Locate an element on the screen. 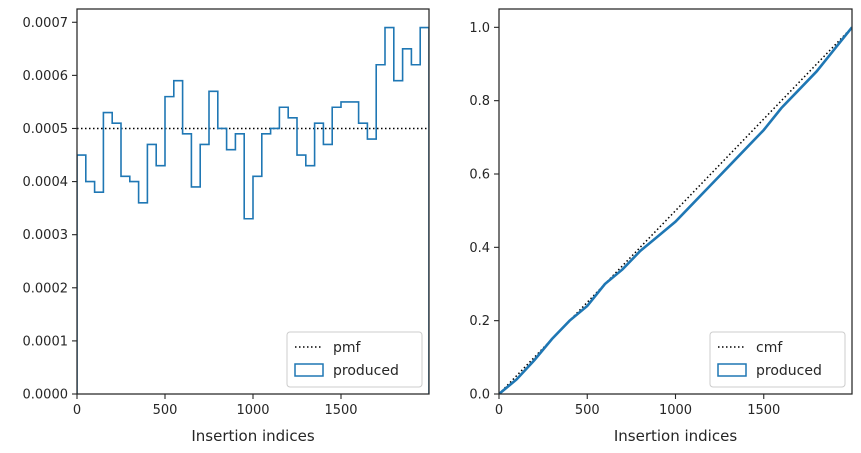 The width and height of the screenshot is (861, 453). y-tick-label: 0.0006 is located at coordinates (46, 76).